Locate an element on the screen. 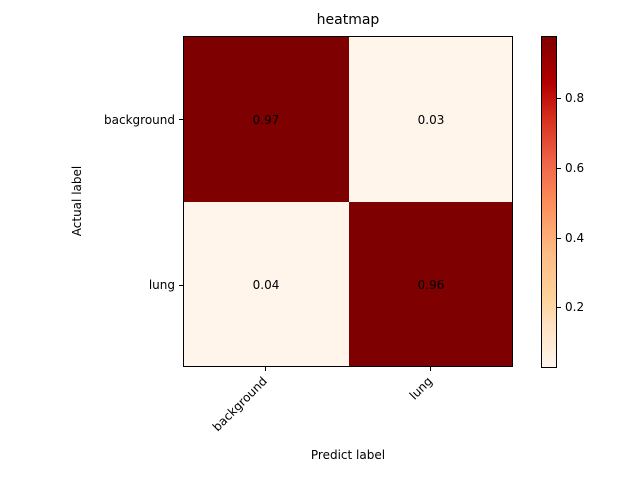  colorbar-tick-label: 0.2 is located at coordinates (575, 307).